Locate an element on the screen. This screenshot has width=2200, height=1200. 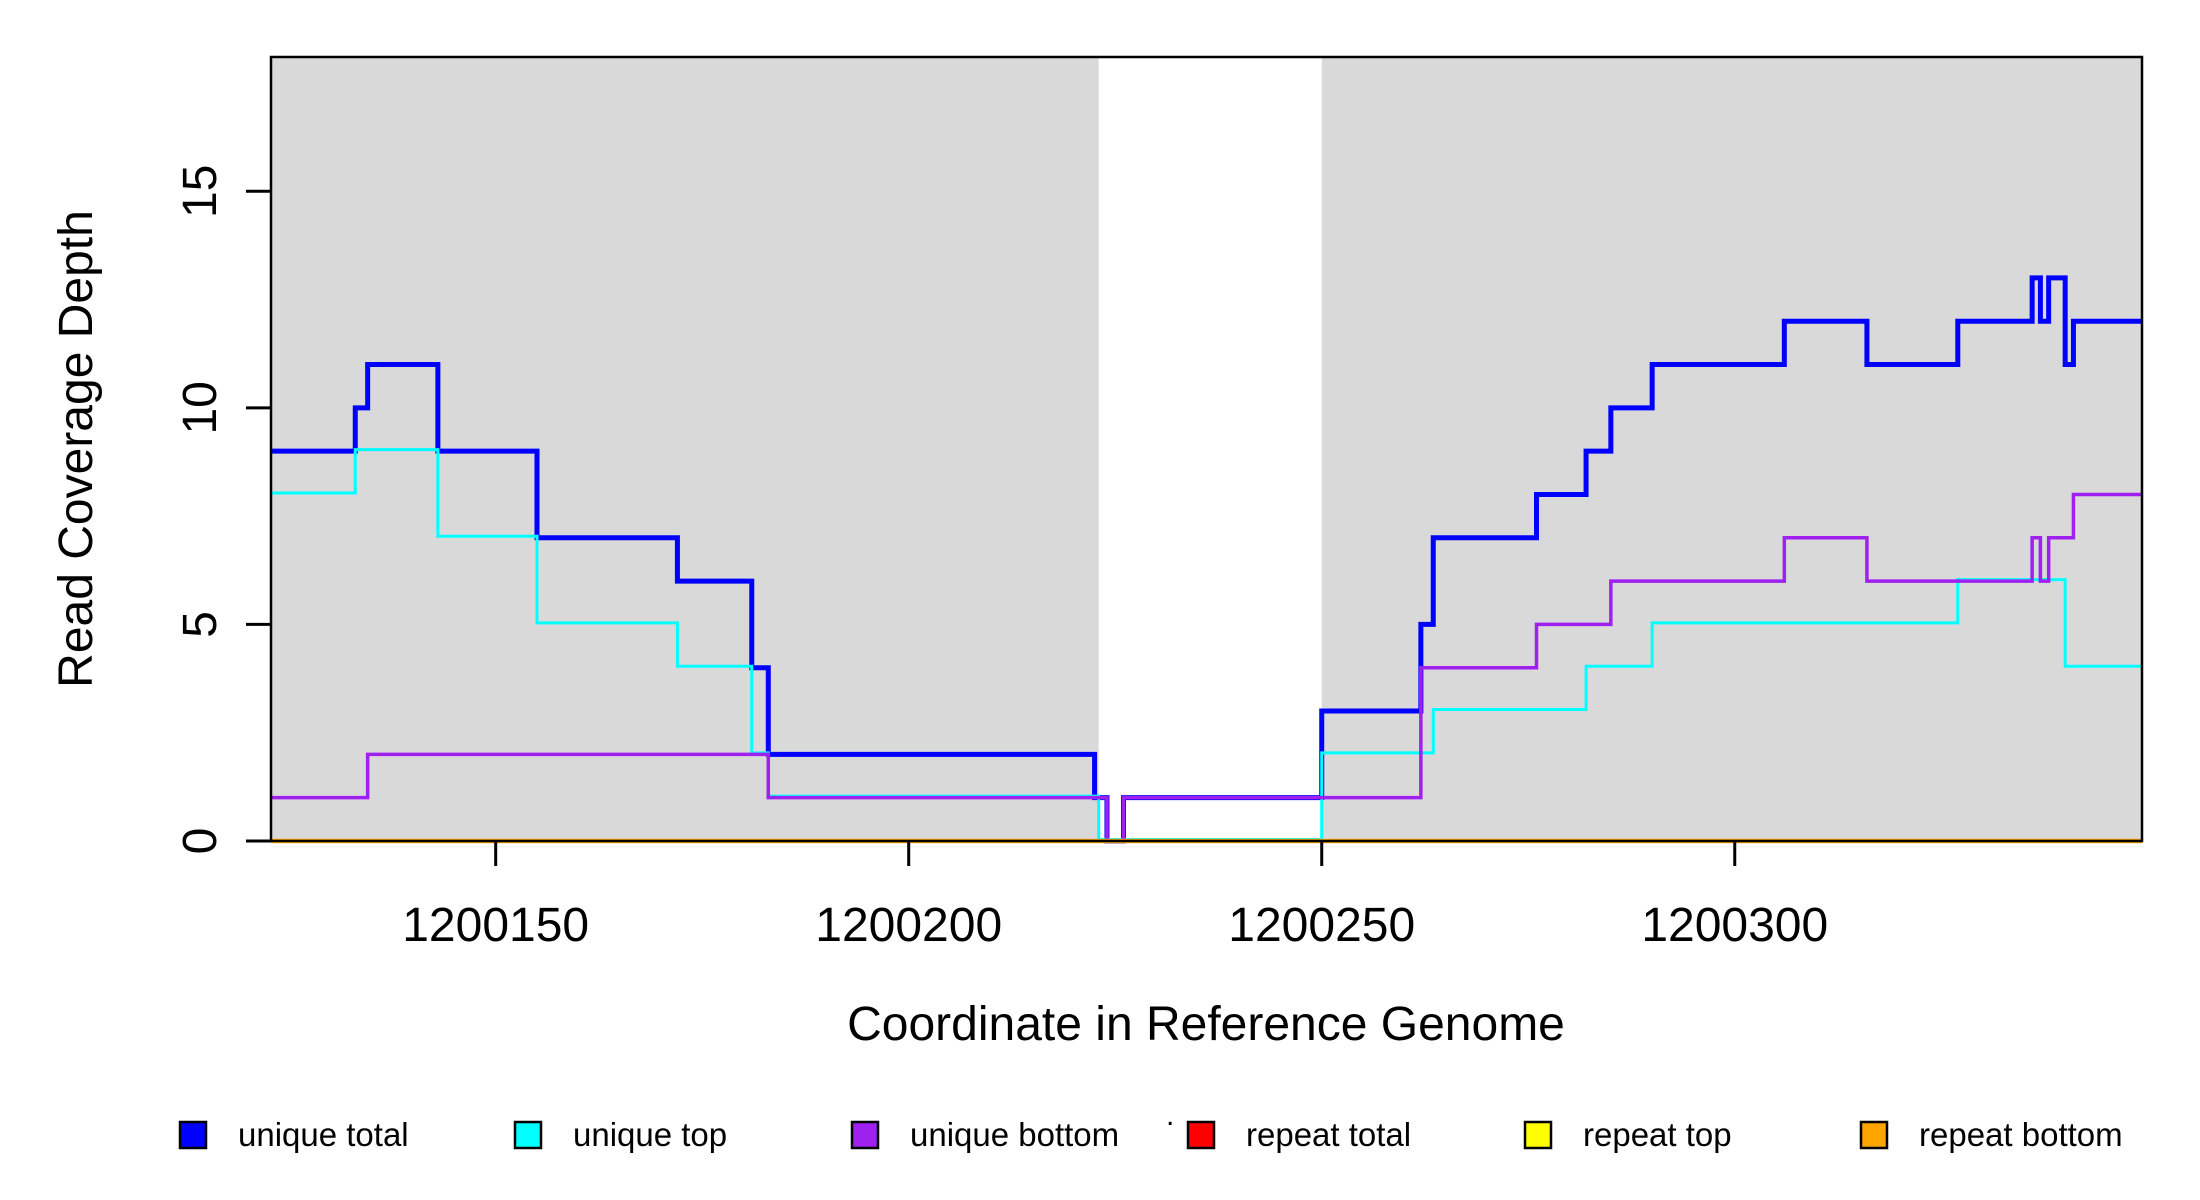
x-tick-label: 1200150 is located at coordinates (495, 925).